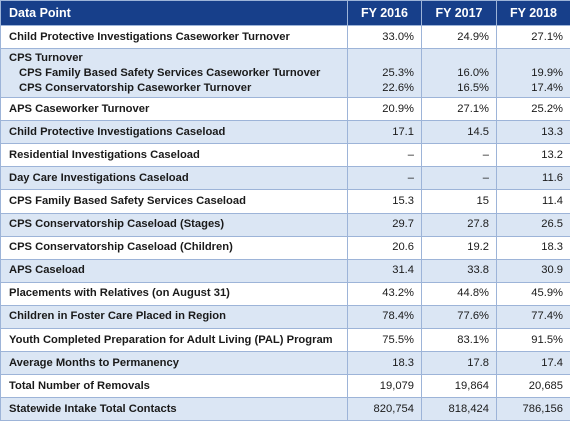 This screenshot has width=570, height=427. I want to click on cell-fy2016: 43.2%, so click(384, 293).